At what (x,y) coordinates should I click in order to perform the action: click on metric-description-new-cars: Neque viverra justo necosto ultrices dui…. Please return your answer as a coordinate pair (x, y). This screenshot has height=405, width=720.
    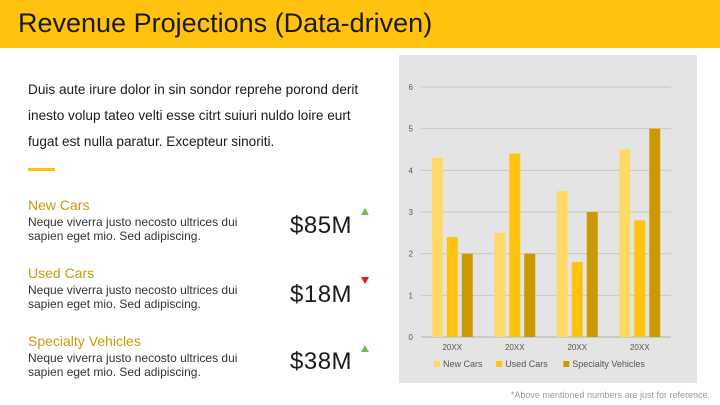
    Looking at the image, I should click on (133, 229).